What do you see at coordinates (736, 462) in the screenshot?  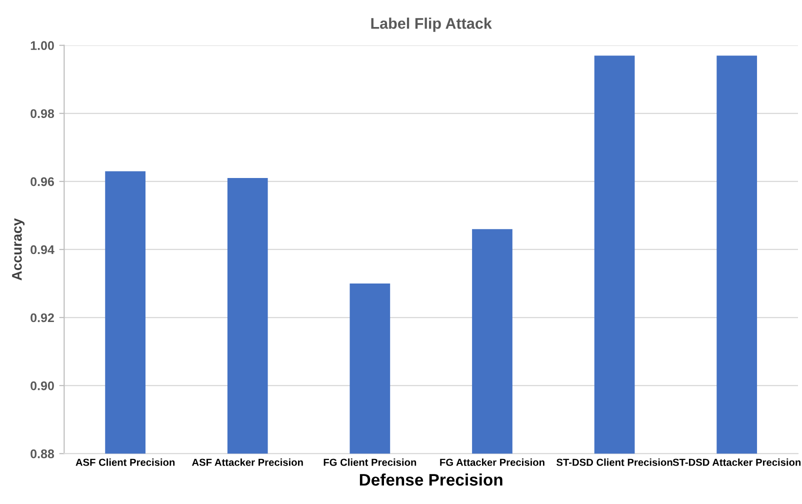 I see `x-tick-label: ST-DSD Attacker Precision` at bounding box center [736, 462].